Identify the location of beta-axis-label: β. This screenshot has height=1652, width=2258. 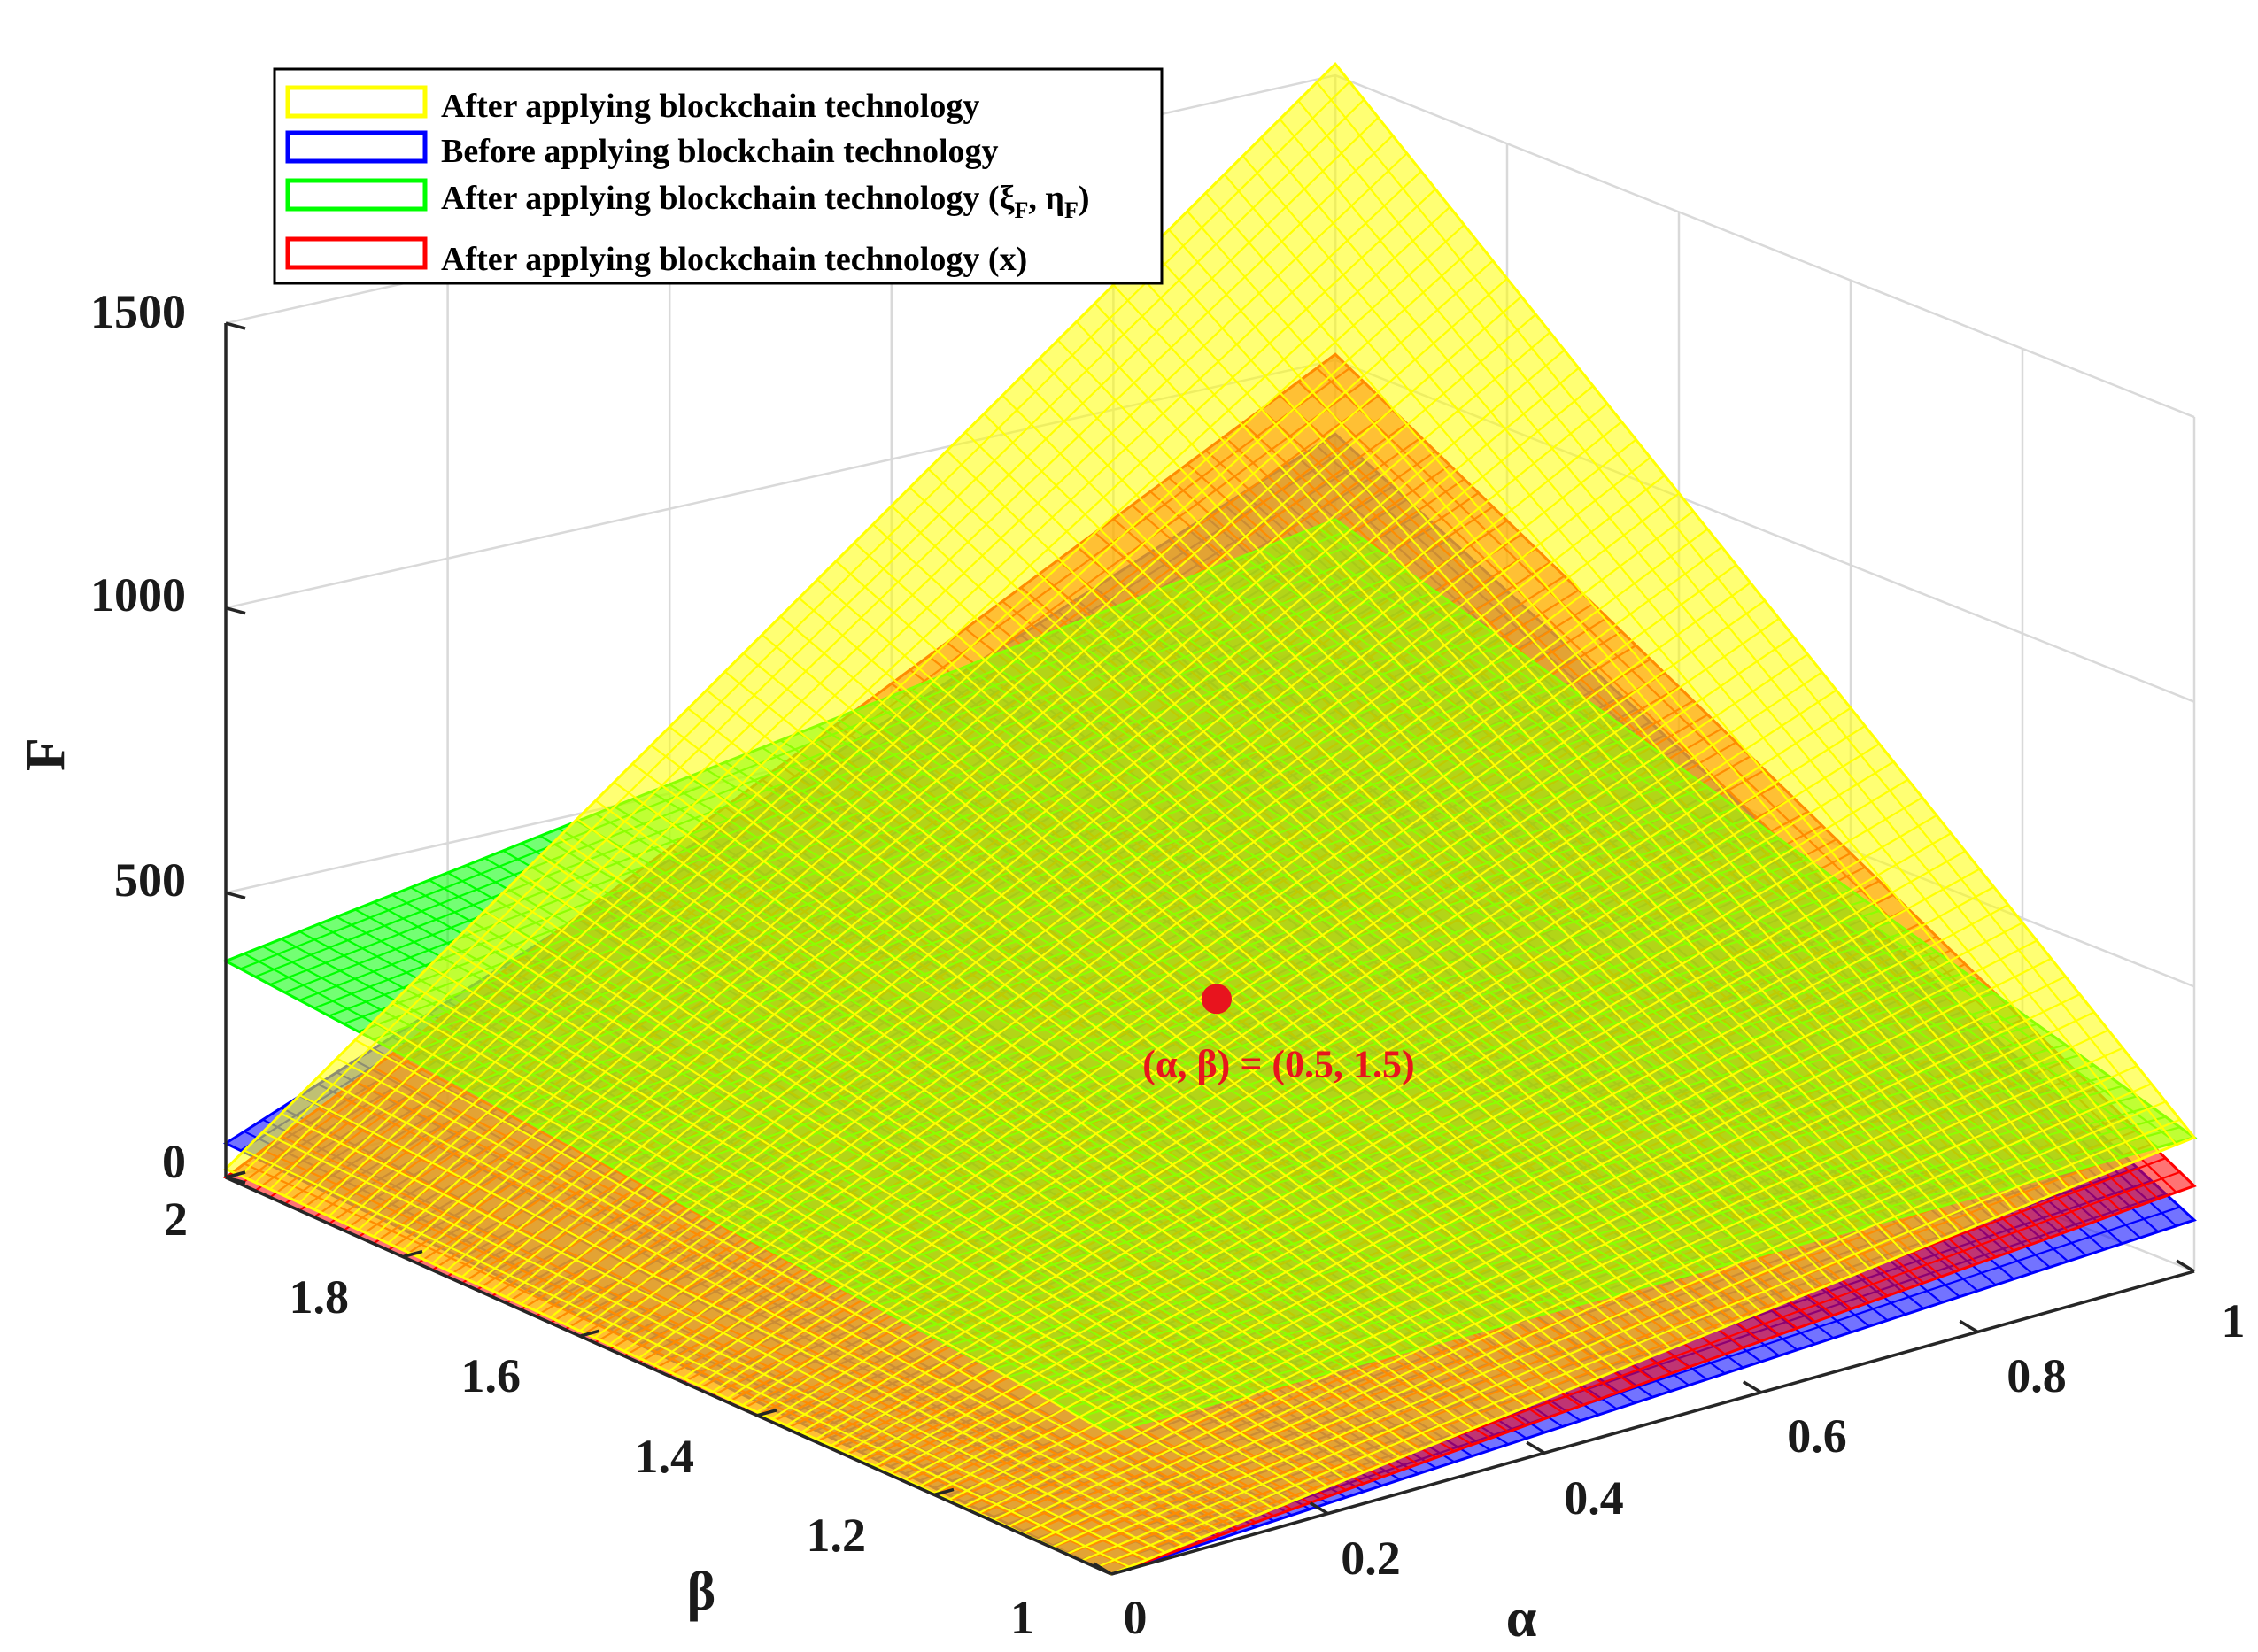
(702, 1592).